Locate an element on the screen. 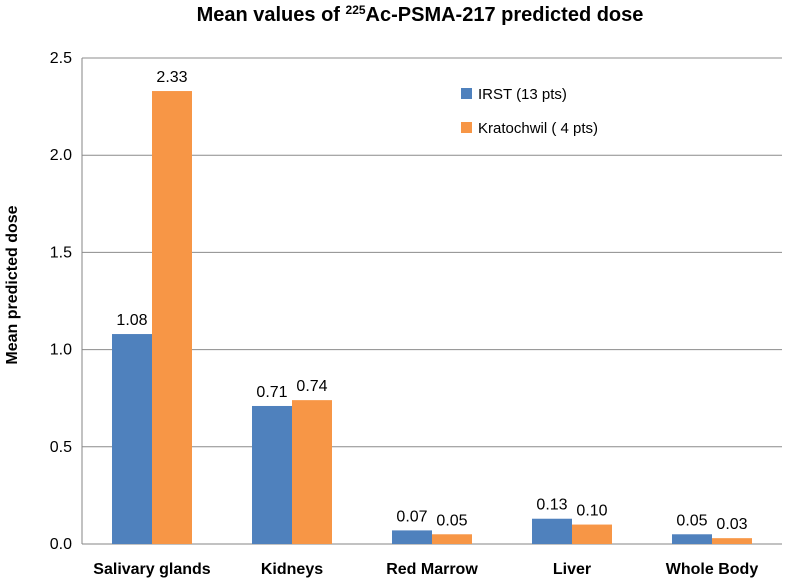  x-category-label: Red Marrow is located at coordinates (432, 569).